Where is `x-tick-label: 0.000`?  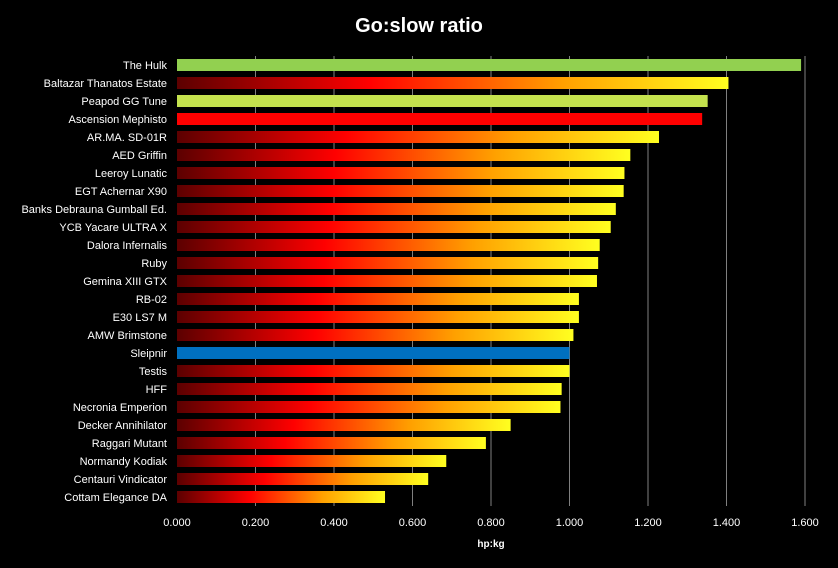 x-tick-label: 0.000 is located at coordinates (177, 523).